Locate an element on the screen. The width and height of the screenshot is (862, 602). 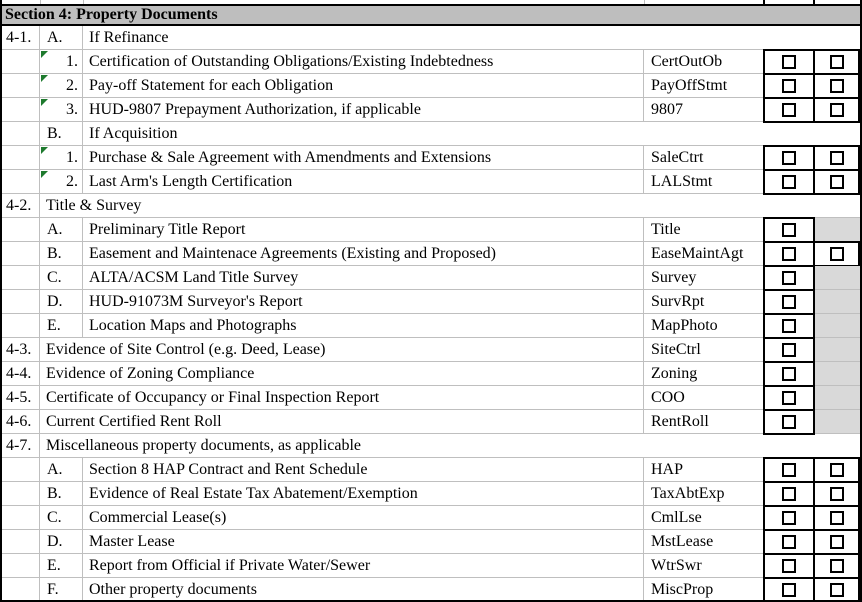
item-number-cell: 4-5. is located at coordinates (21, 397).